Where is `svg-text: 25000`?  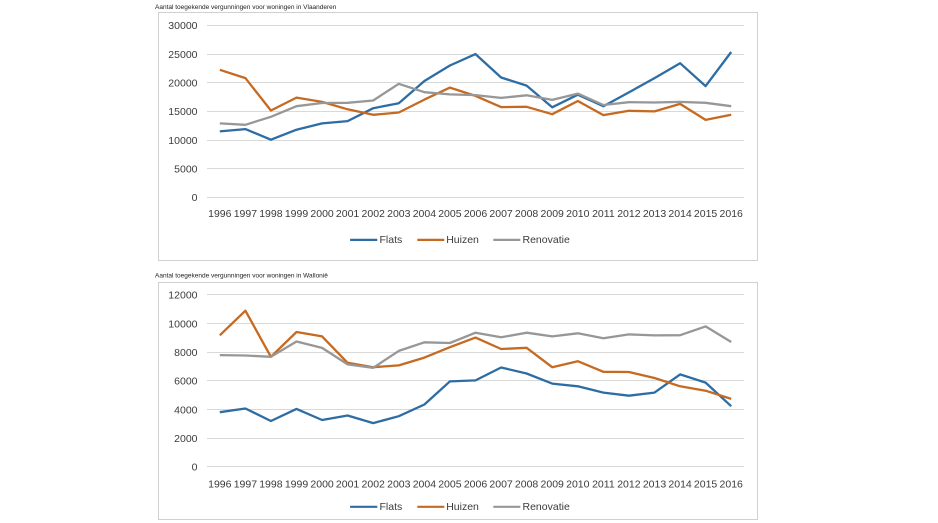 svg-text: 25000 is located at coordinates (182, 55).